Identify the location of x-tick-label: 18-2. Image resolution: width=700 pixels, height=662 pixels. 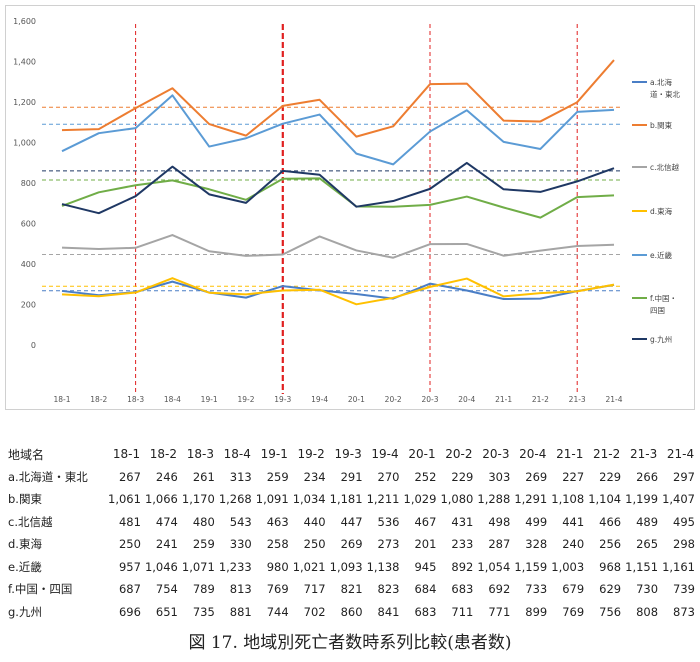
(98, 399).